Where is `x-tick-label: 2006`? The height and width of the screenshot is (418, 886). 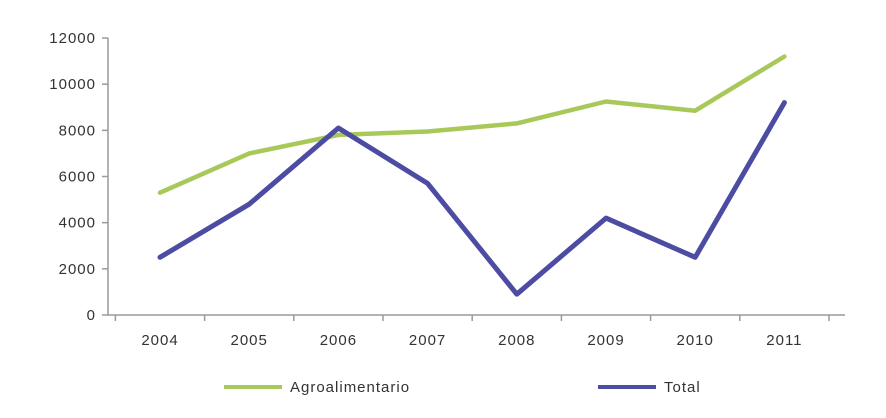 x-tick-label: 2006 is located at coordinates (338, 340).